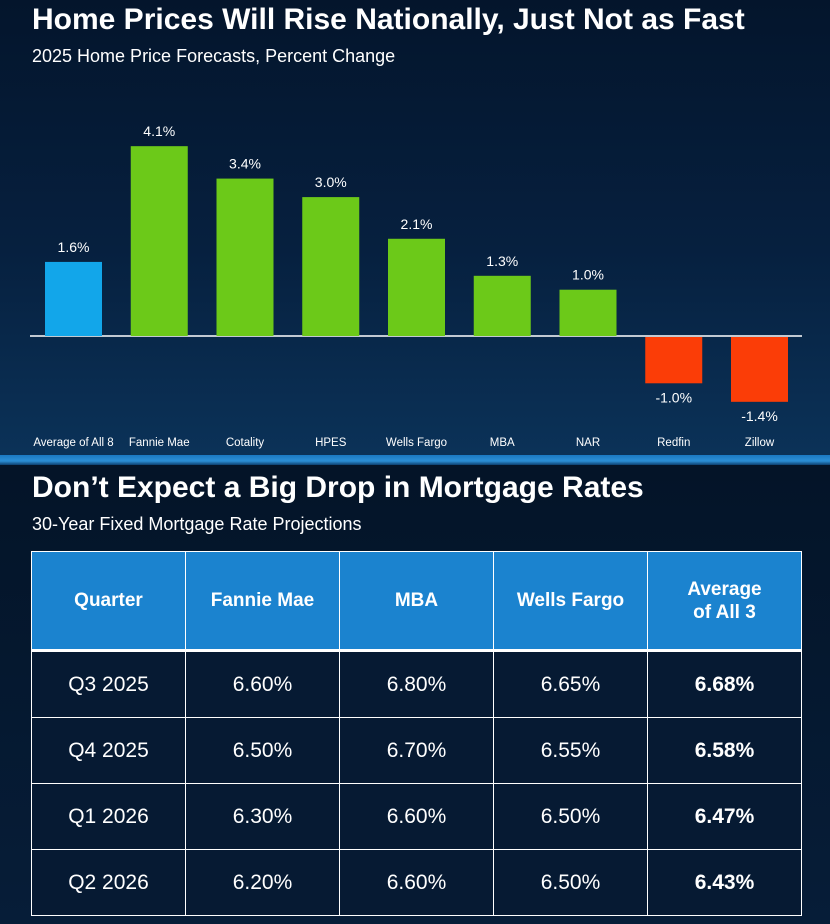 Image resolution: width=830 pixels, height=924 pixels. Describe the element at coordinates (570, 601) in the screenshot. I see `header-wells-fargo: Wells Fargo` at that location.